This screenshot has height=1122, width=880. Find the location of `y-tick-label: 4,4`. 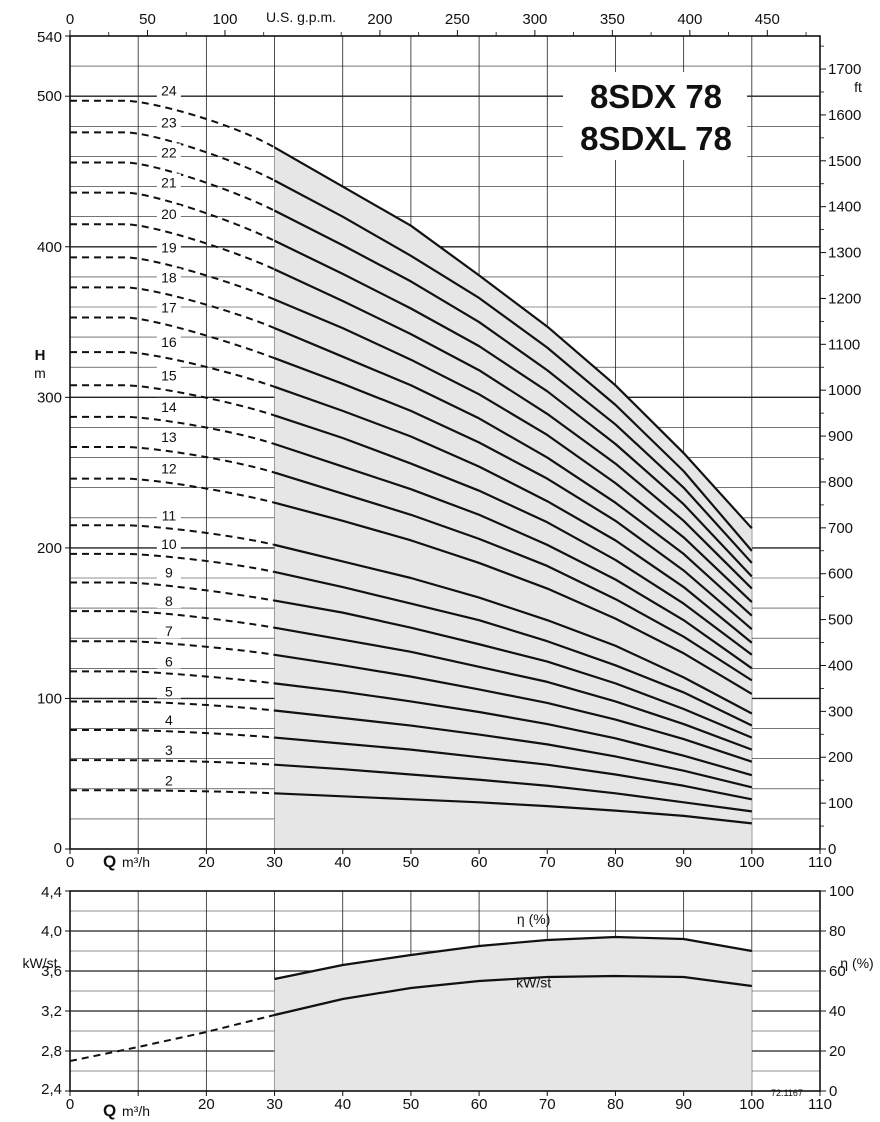

y-tick-label: 4,4 is located at coordinates (51, 892).